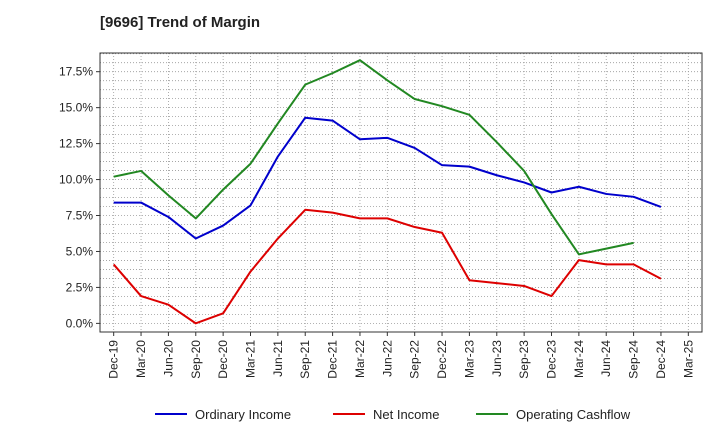 This screenshot has width=720, height=440. Describe the element at coordinates (688, 359) in the screenshot. I see `x-tick-label: Mar-25` at that location.